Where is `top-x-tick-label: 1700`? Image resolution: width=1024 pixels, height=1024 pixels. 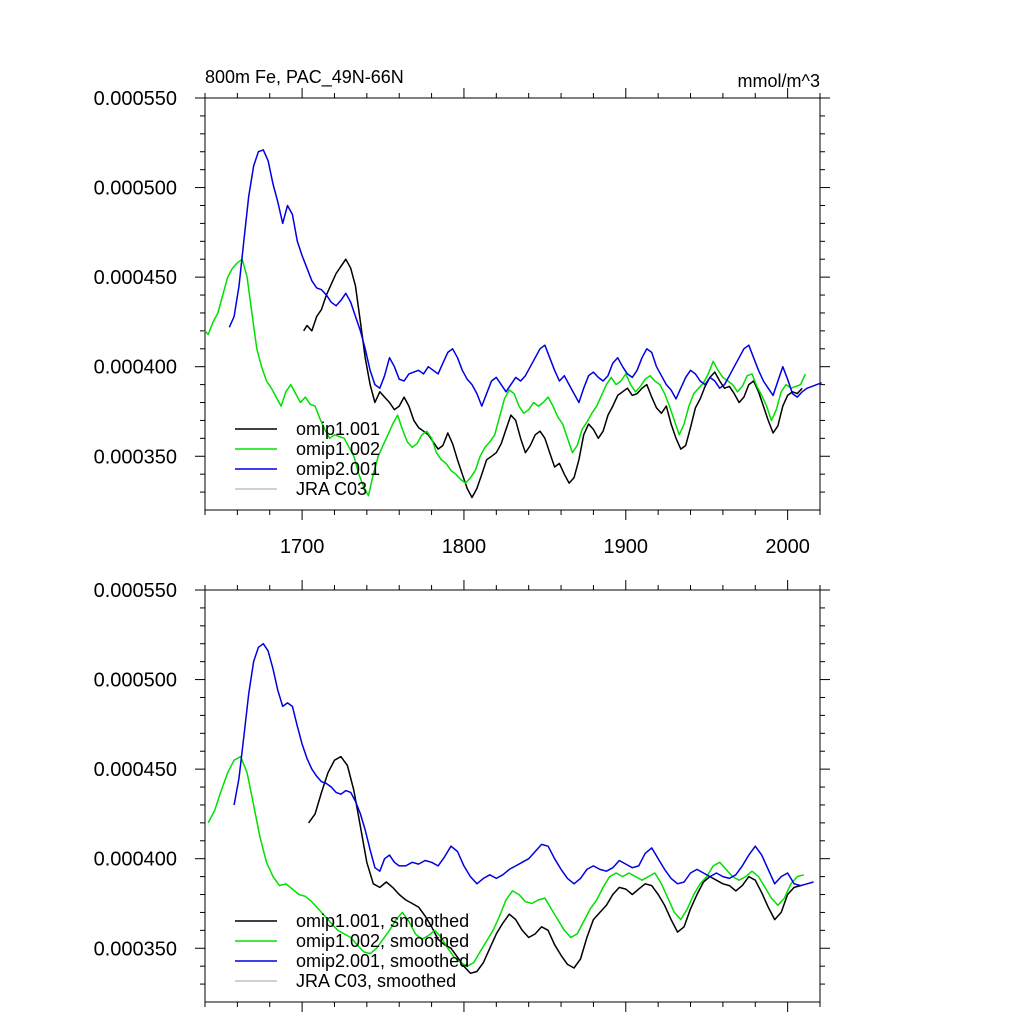
top-x-tick-label: 1700 is located at coordinates (302, 547).